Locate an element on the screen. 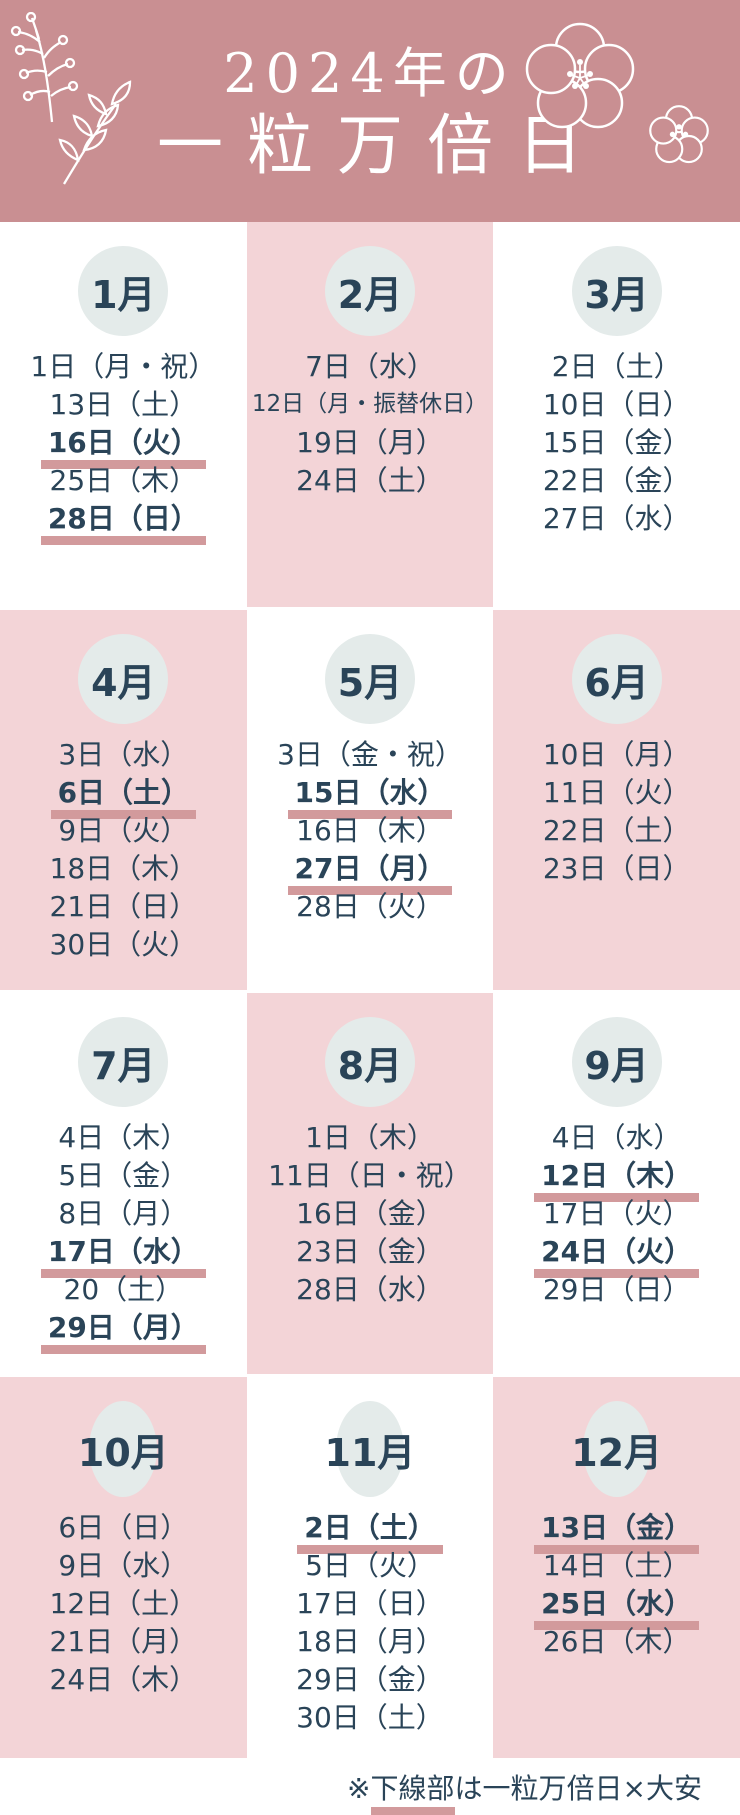 Image resolution: width=740 pixels, height=1815 pixels. date-list: 3日（金・祝） 15日（水） 16日（木） 27日（月） 28日（火） is located at coordinates (370, 831).